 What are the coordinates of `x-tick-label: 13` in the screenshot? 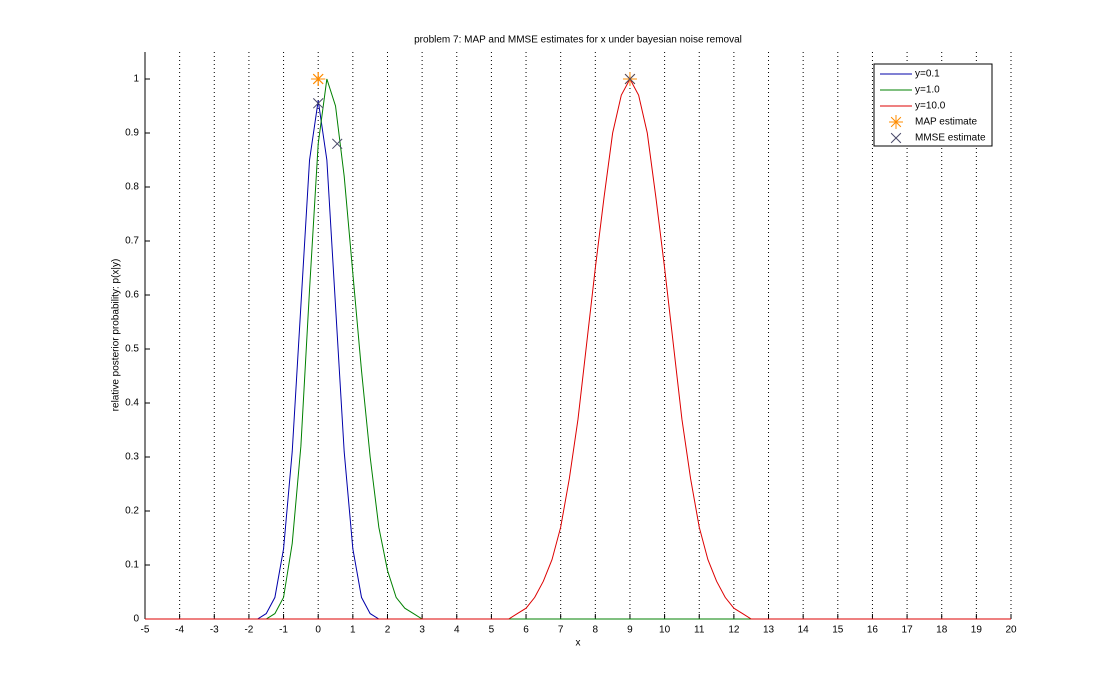 It's located at (769, 630).